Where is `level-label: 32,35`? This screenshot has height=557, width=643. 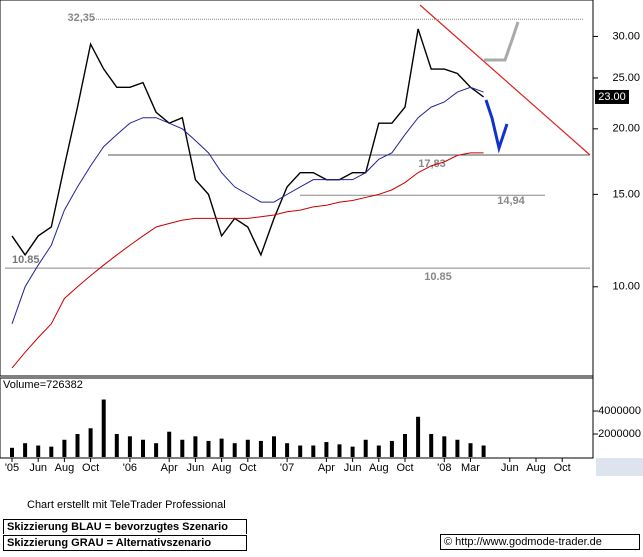
level-label: 32,35 is located at coordinates (81, 18).